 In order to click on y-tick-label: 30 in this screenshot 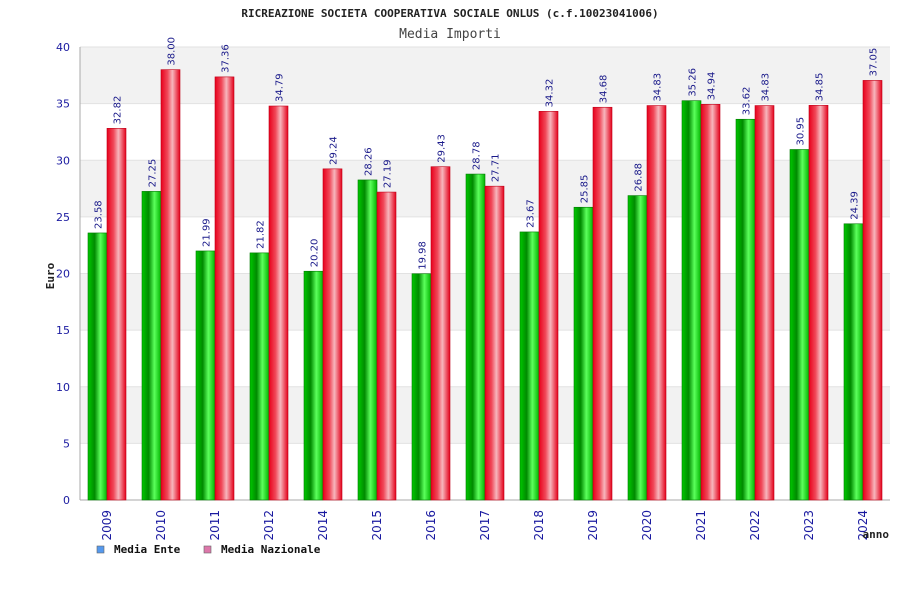, I will do `click(63, 160)`.